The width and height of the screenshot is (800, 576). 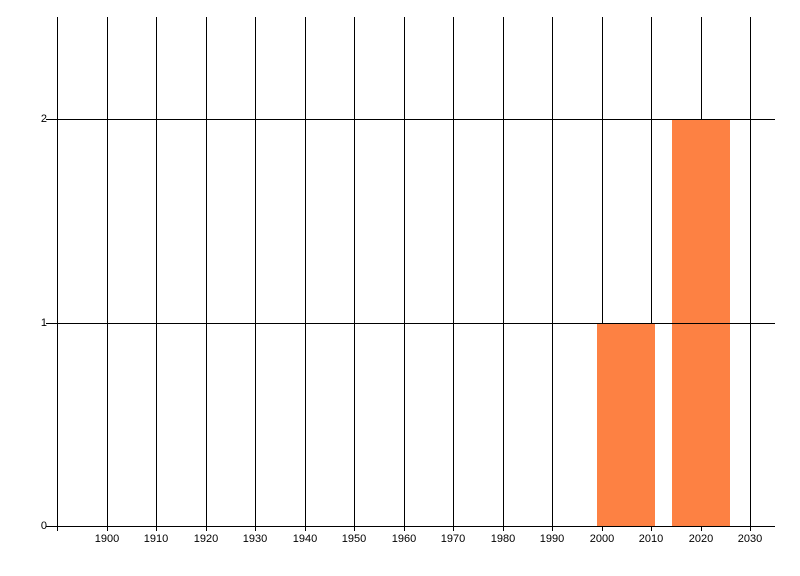 What do you see at coordinates (156, 274) in the screenshot?
I see `vertical-gridline-1910` at bounding box center [156, 274].